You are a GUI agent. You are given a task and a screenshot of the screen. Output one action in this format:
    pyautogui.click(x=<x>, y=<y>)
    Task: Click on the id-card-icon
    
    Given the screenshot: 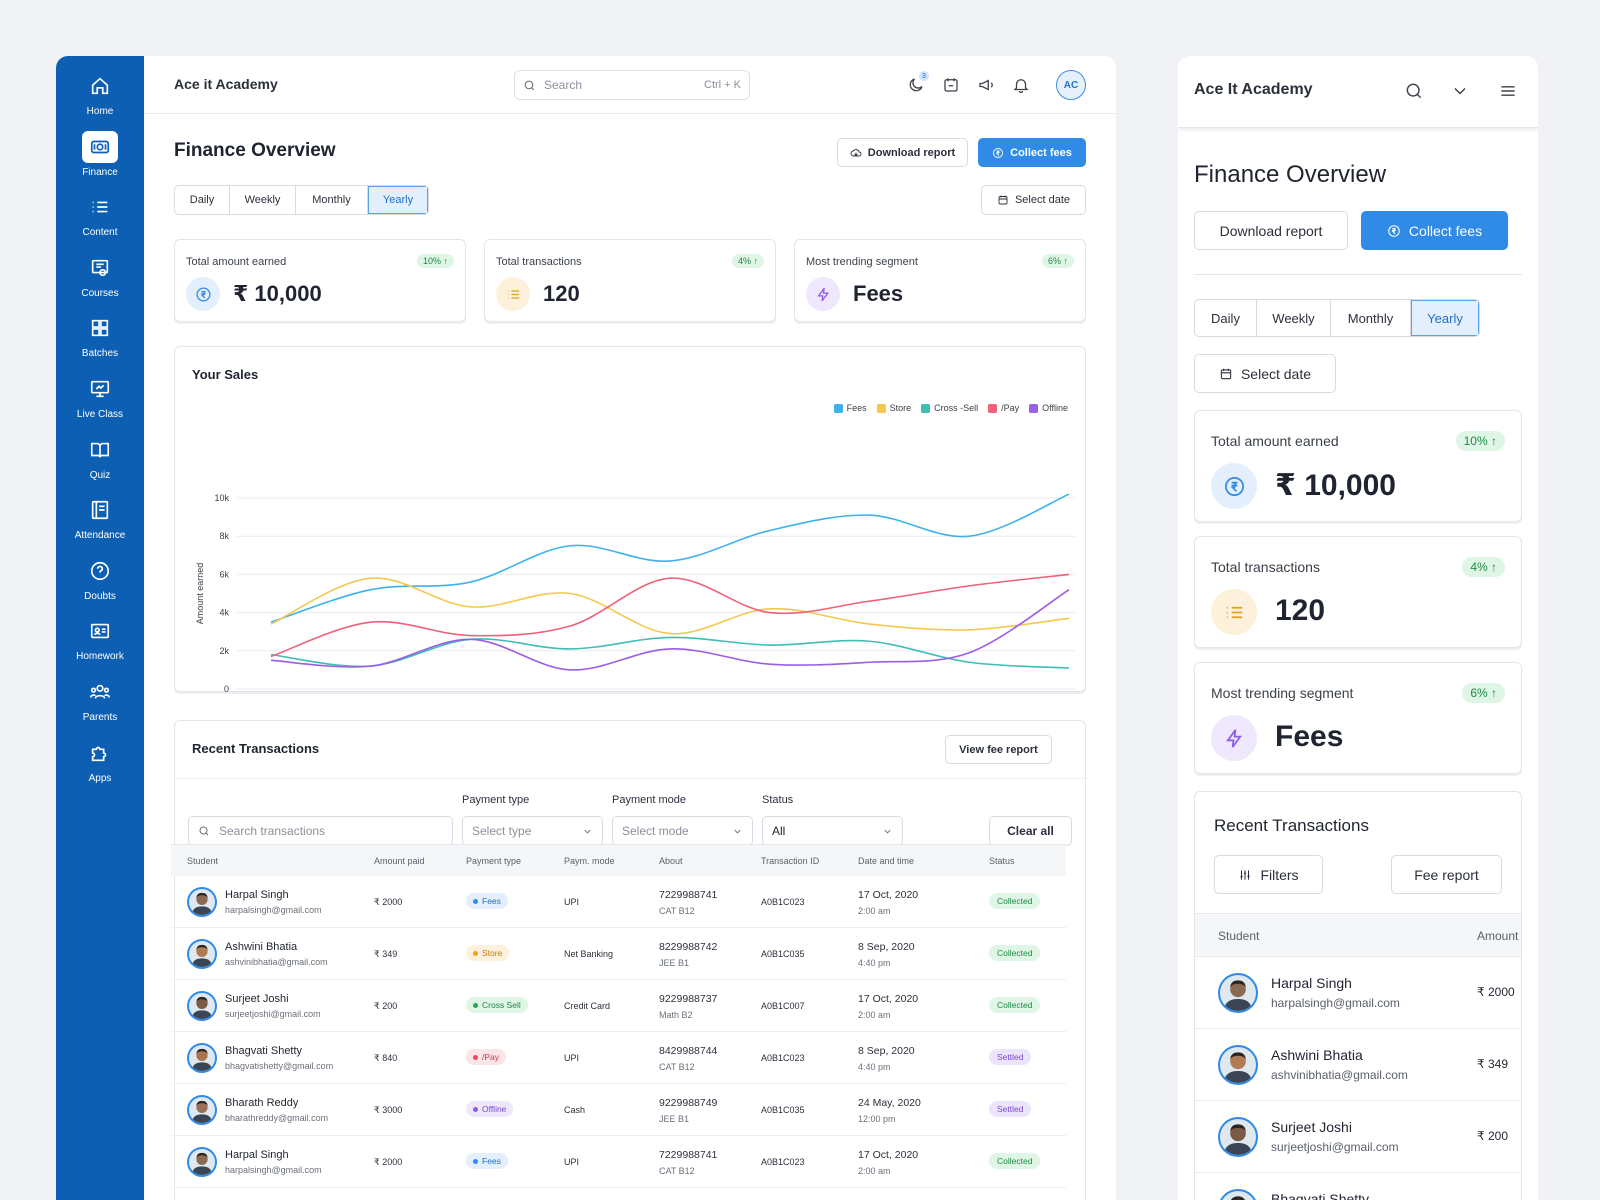 What is the action you would take?
    pyautogui.click(x=100, y=631)
    